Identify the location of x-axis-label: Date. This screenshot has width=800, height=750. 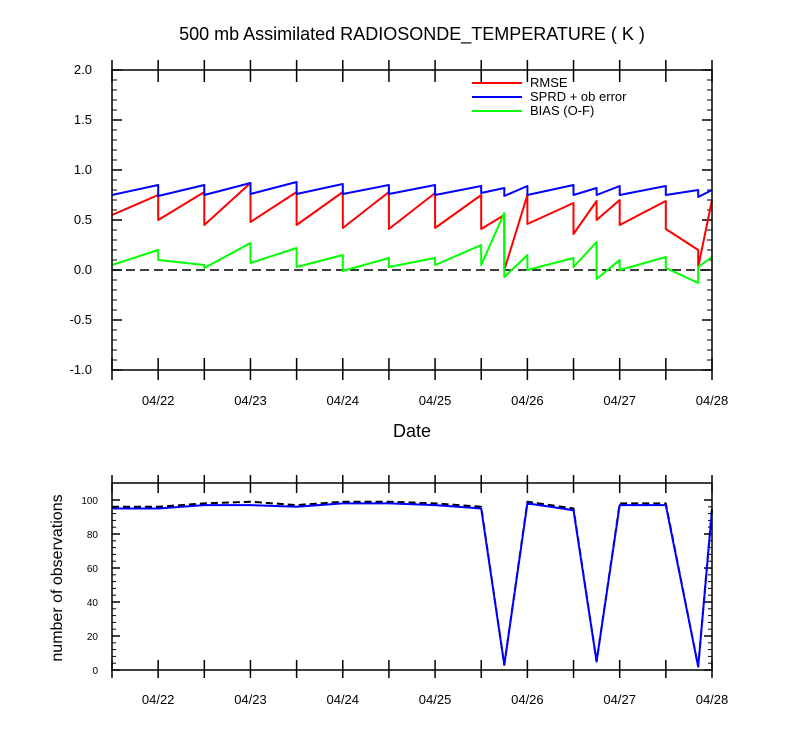
(412, 431).